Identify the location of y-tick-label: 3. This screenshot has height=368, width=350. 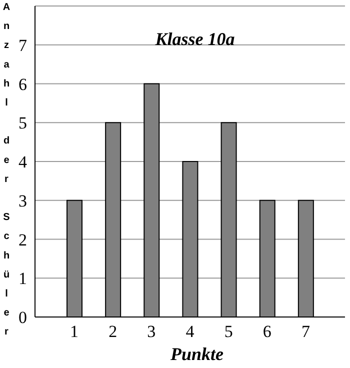
(22, 200).